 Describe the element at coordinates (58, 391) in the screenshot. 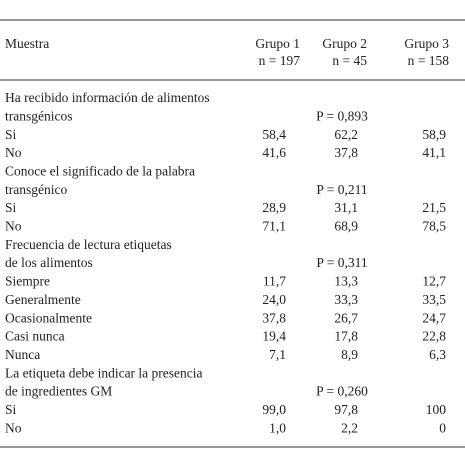

I see `question: de ingredientes GM` at that location.